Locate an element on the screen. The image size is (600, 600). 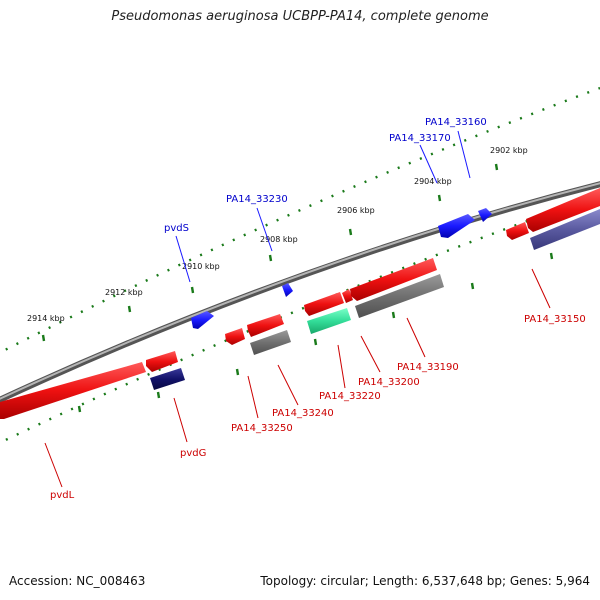
kbp-label: 2902 kbp is located at coordinates (509, 150).